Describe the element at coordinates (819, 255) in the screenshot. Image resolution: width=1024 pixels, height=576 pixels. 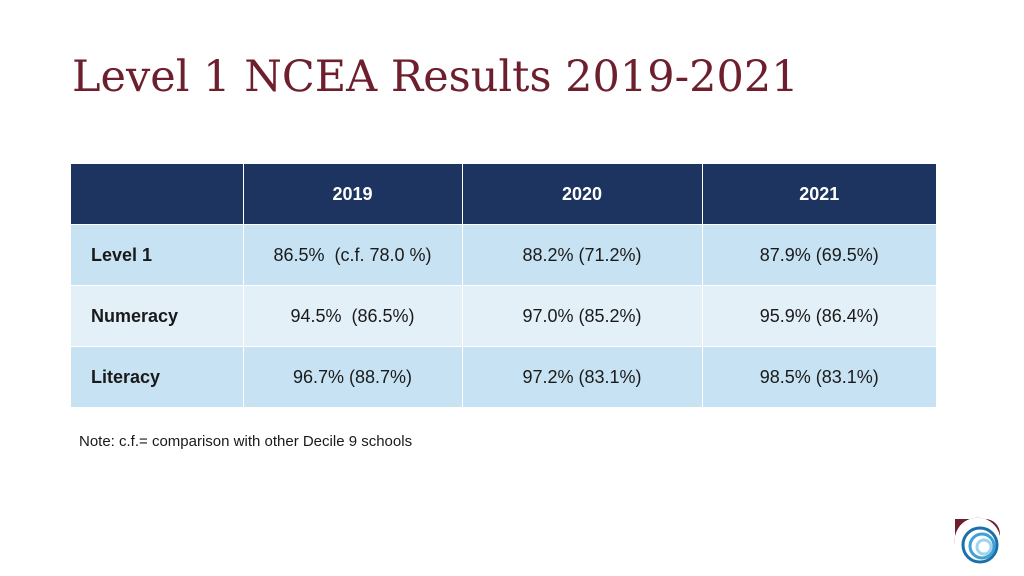
I see `table-cell: 87.9% (69.5%)` at that location.